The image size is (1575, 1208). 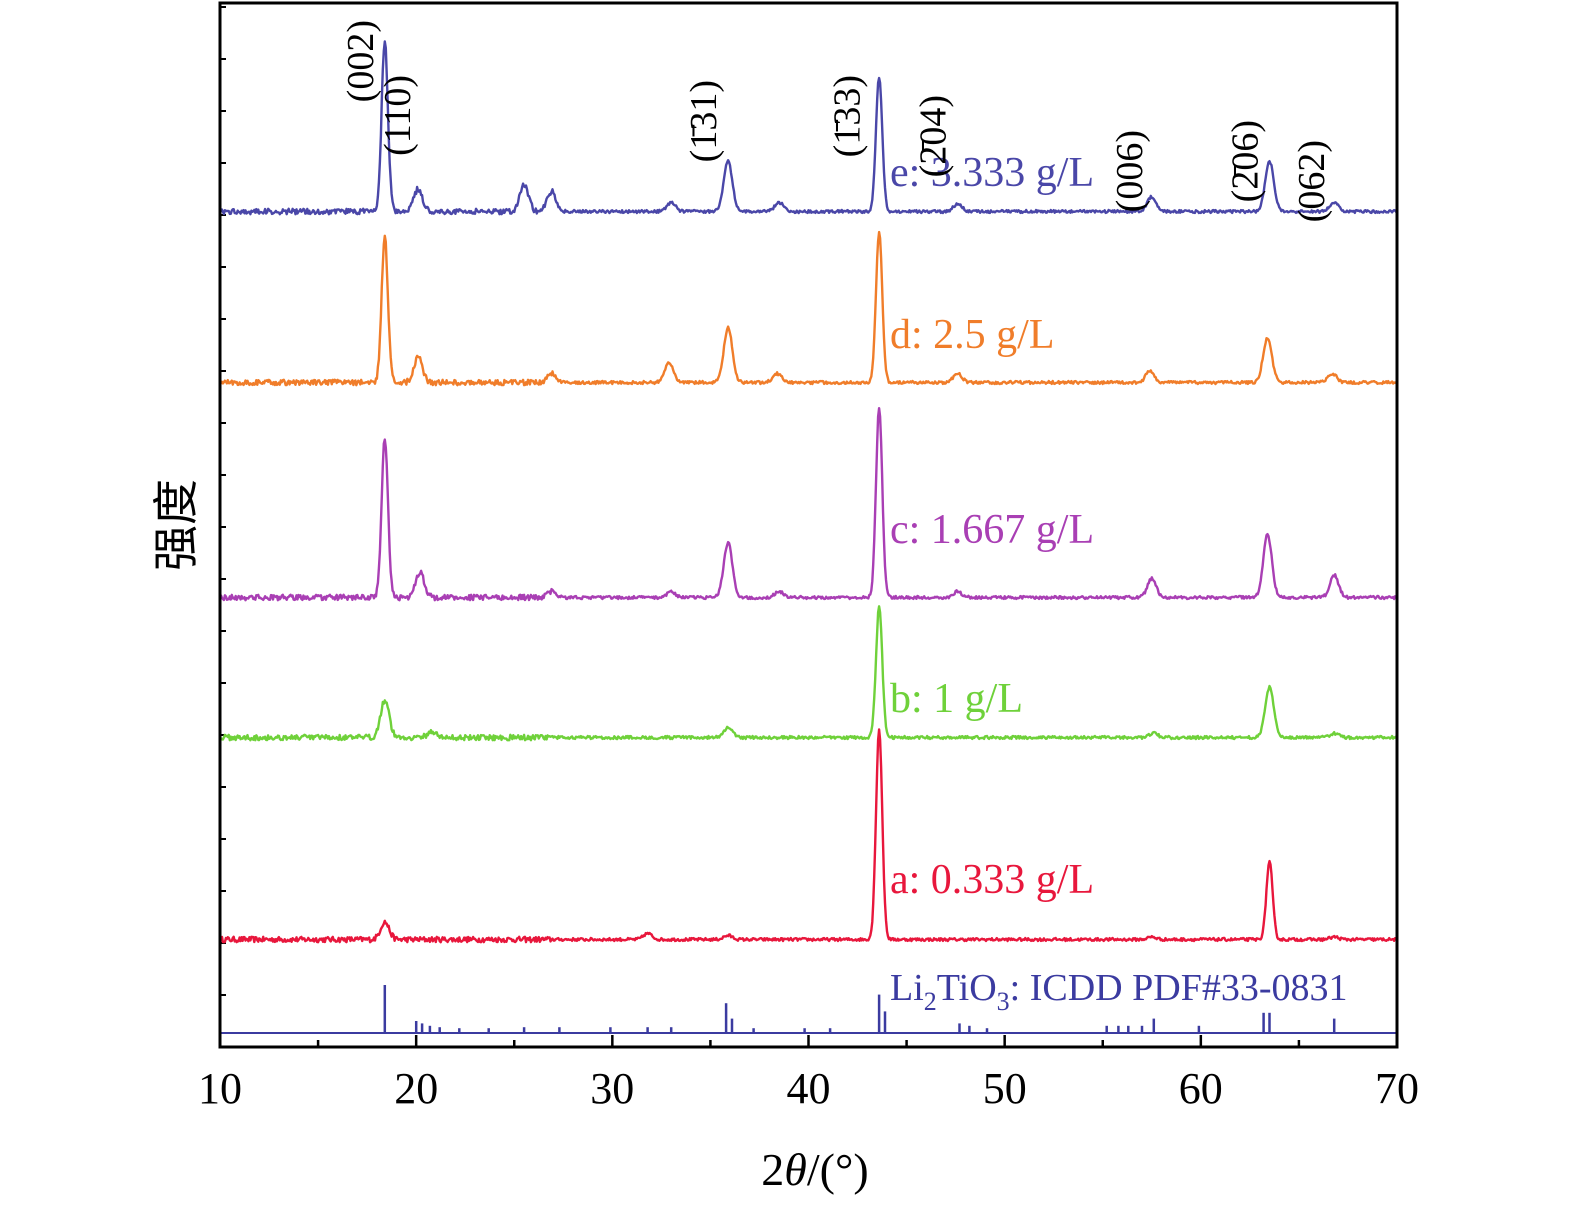 I want to click on peak-label: (002), so click(x=361, y=61).